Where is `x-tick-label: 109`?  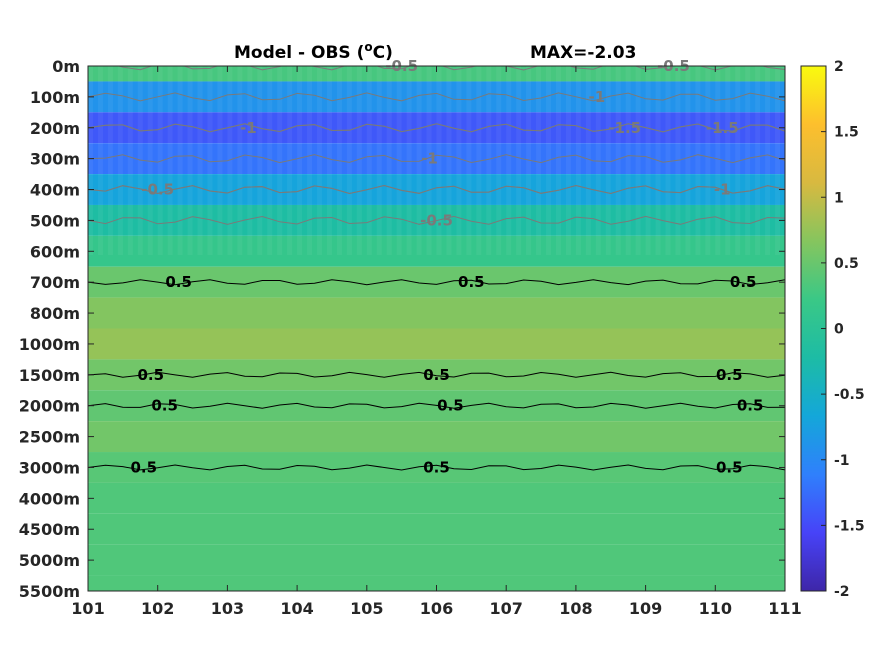
x-tick-label: 109 is located at coordinates (645, 608).